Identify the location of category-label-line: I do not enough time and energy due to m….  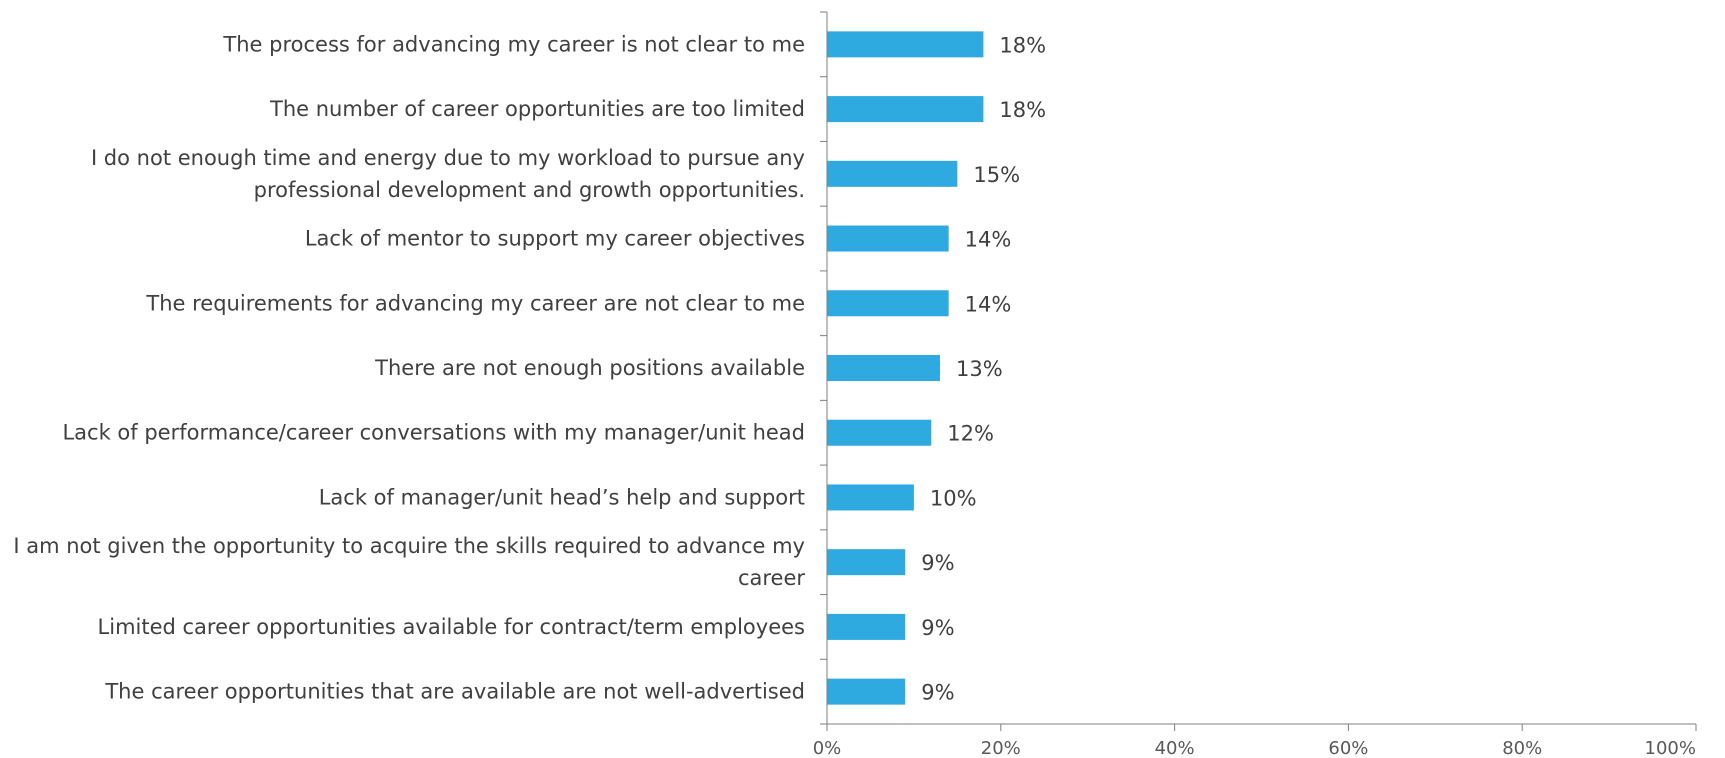
(448, 158).